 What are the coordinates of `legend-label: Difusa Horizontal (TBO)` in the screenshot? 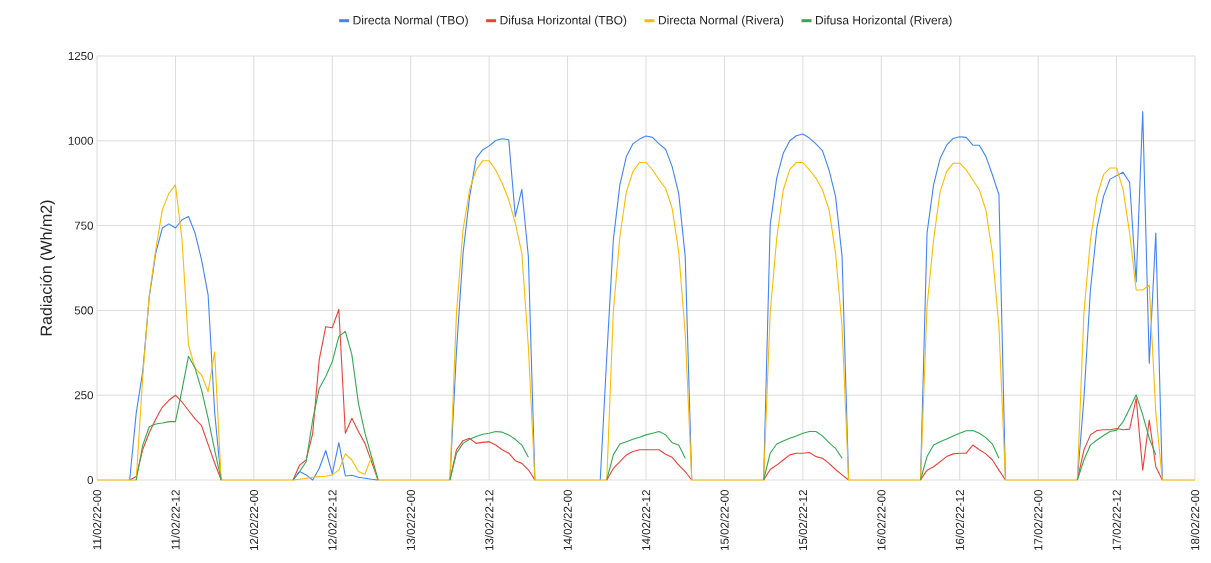 It's located at (563, 21).